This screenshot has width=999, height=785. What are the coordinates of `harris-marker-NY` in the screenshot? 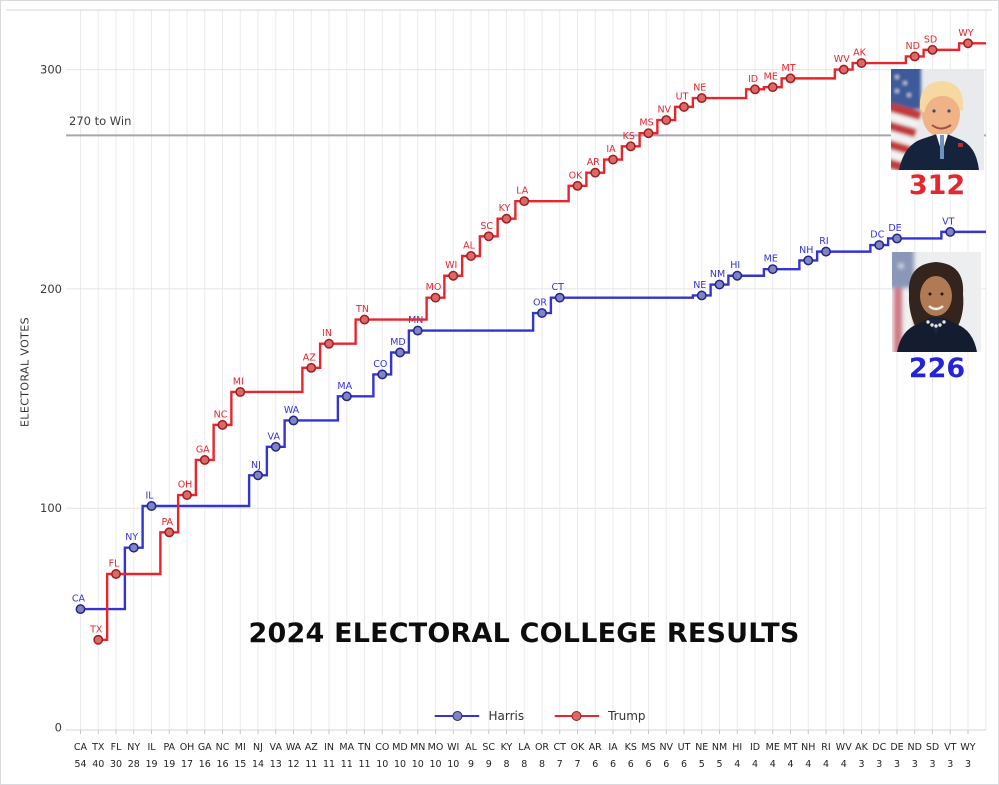 It's located at (133, 547).